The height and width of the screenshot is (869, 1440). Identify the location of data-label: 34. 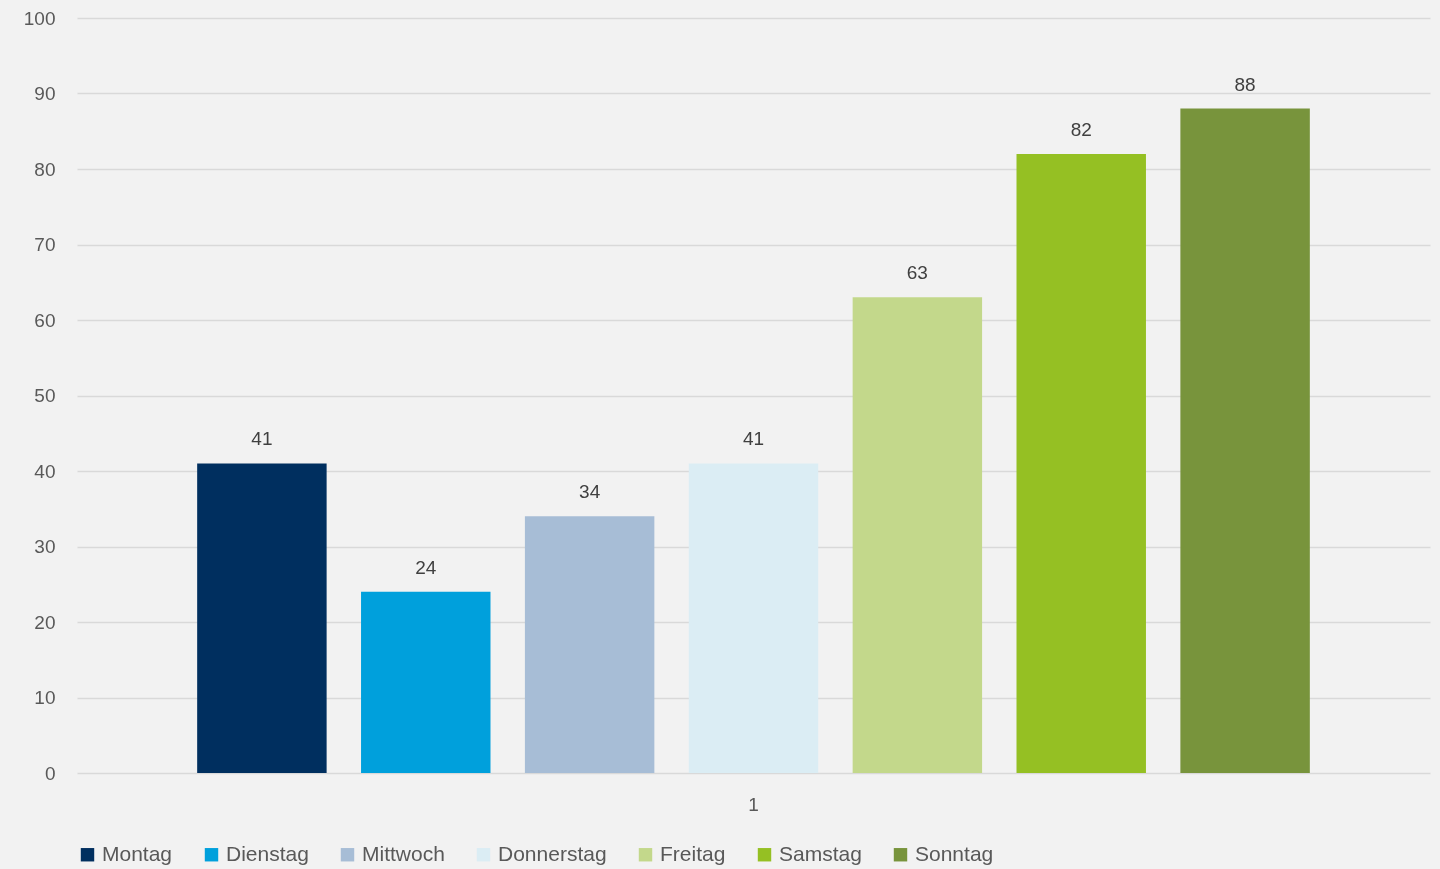
(590, 492).